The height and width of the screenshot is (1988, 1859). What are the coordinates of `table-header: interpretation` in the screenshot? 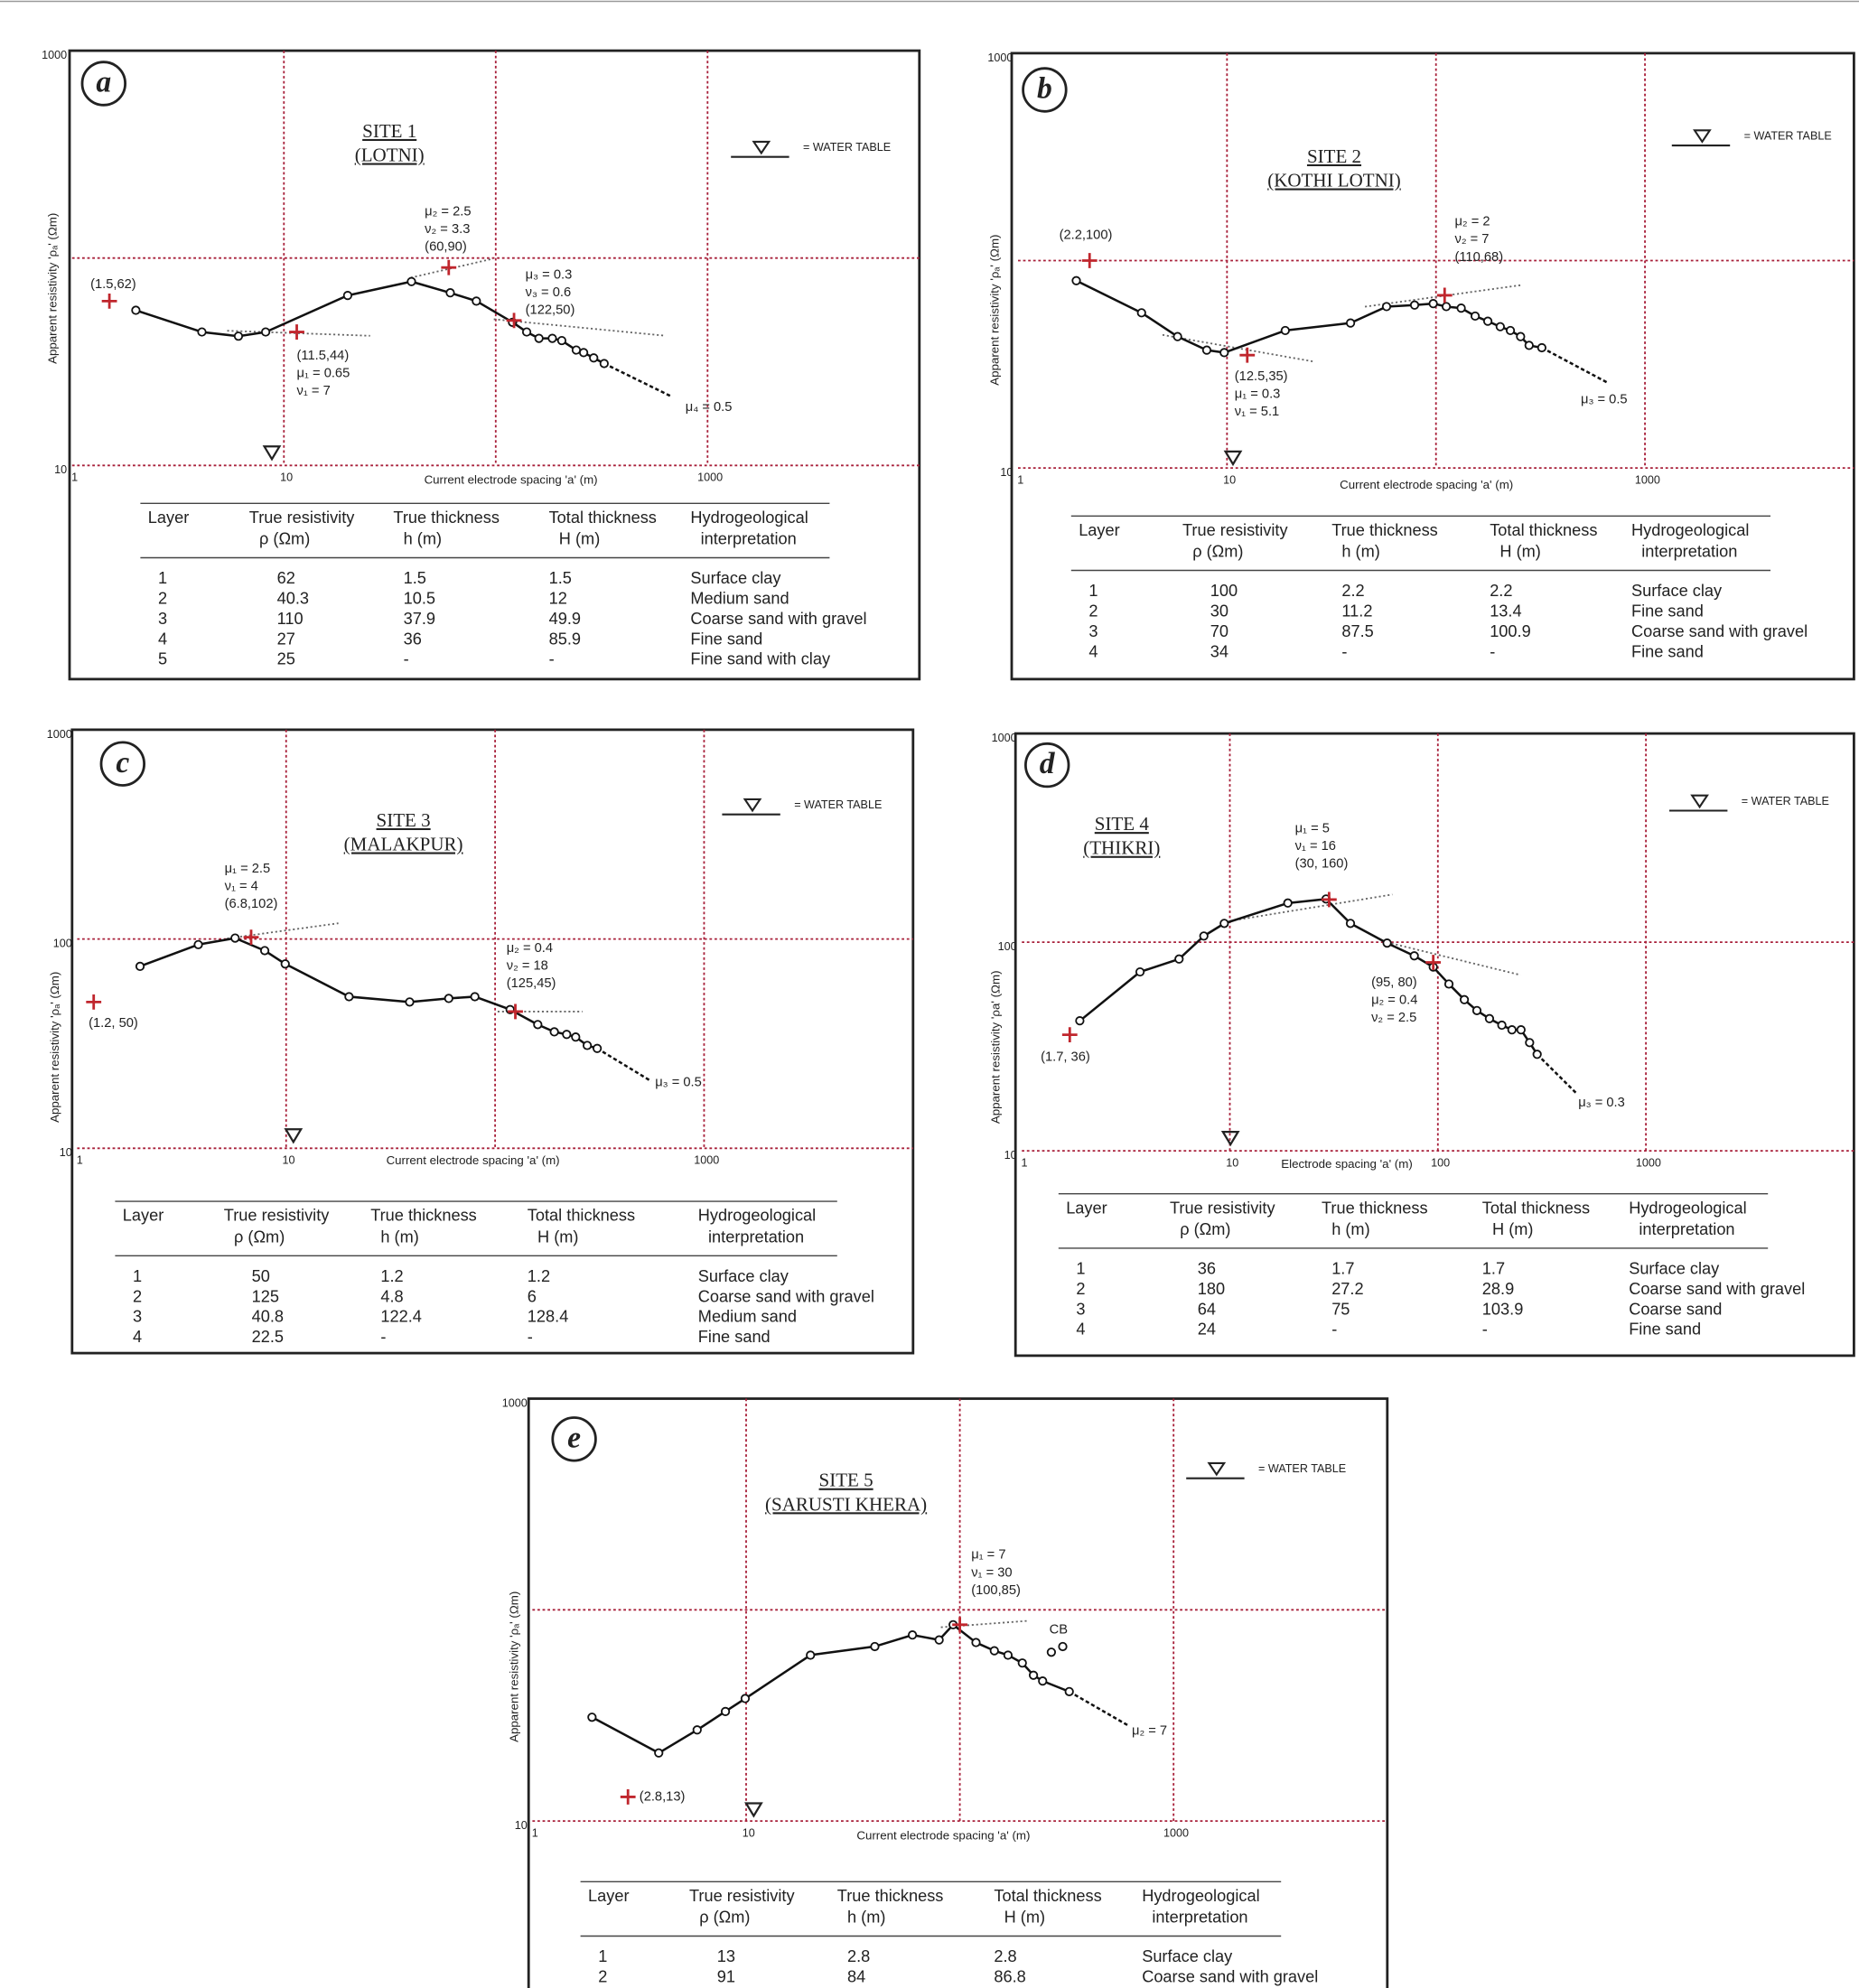 It's located at (1689, 552).